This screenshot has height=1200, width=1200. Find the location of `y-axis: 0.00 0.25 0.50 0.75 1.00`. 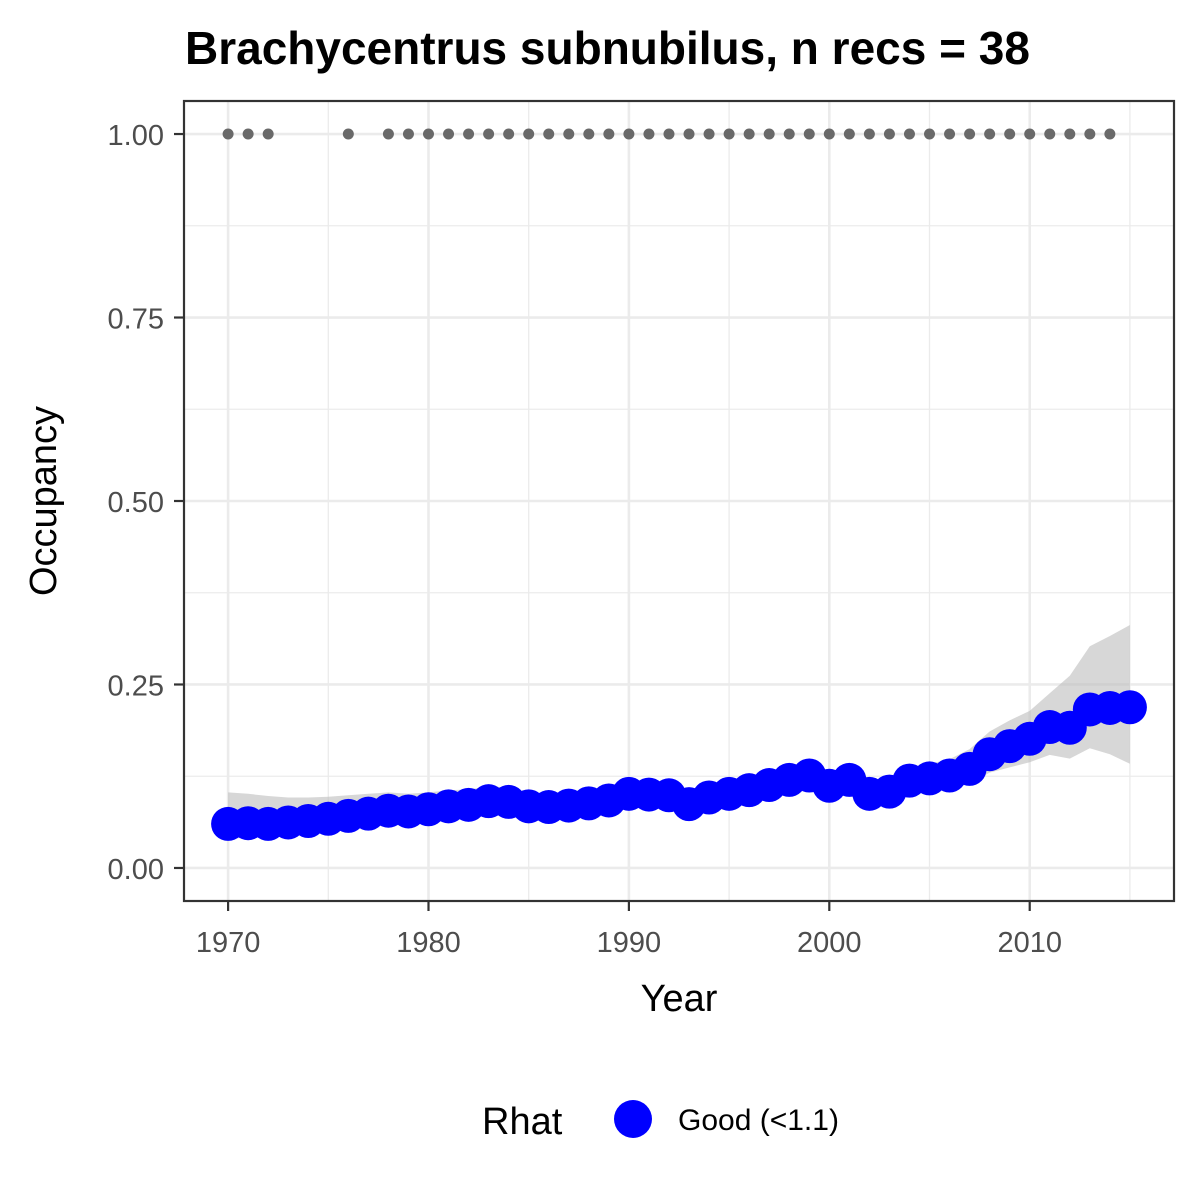

y-axis: 0.00 0.25 0.50 0.75 1.00 is located at coordinates (146, 503).